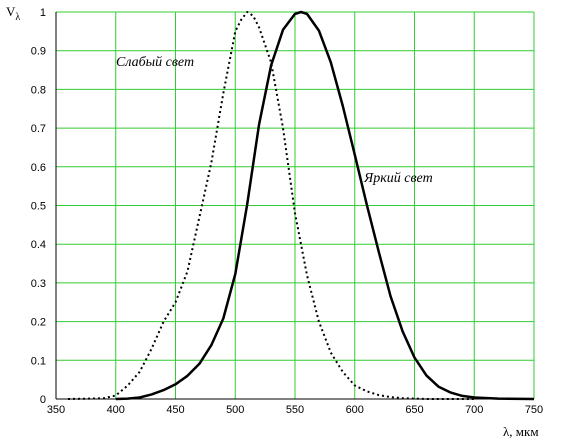  Describe the element at coordinates (355, 410) in the screenshot. I see `x-tick-label-5: 600` at that location.